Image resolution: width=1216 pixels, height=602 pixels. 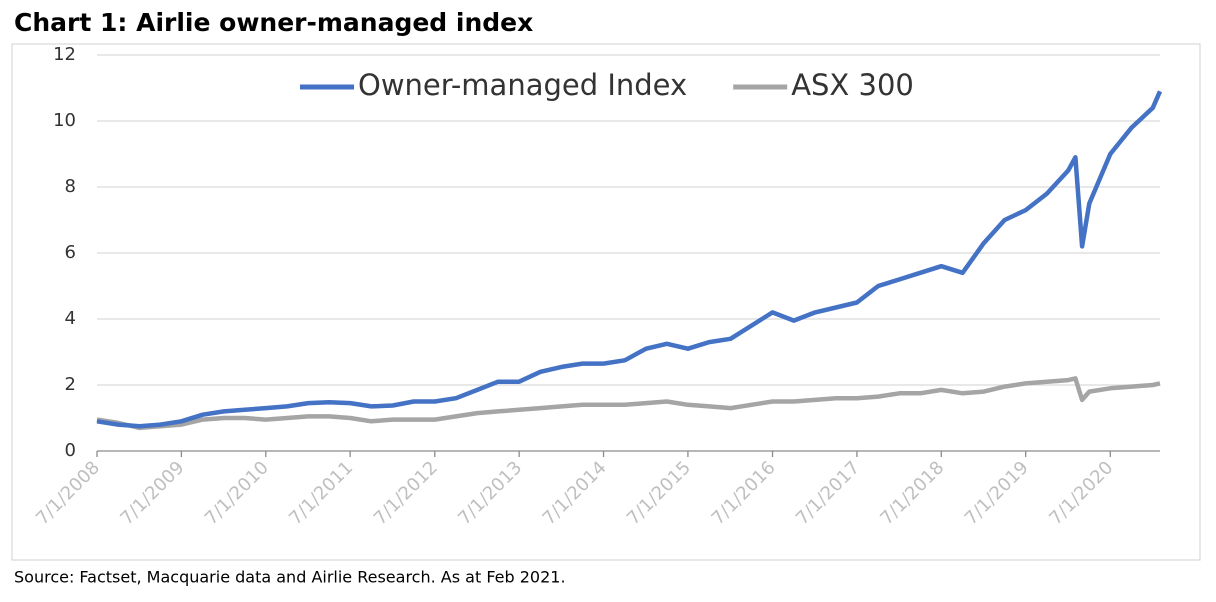 I want to click on x-tick-label: 7/1/2017, so click(x=828, y=493).